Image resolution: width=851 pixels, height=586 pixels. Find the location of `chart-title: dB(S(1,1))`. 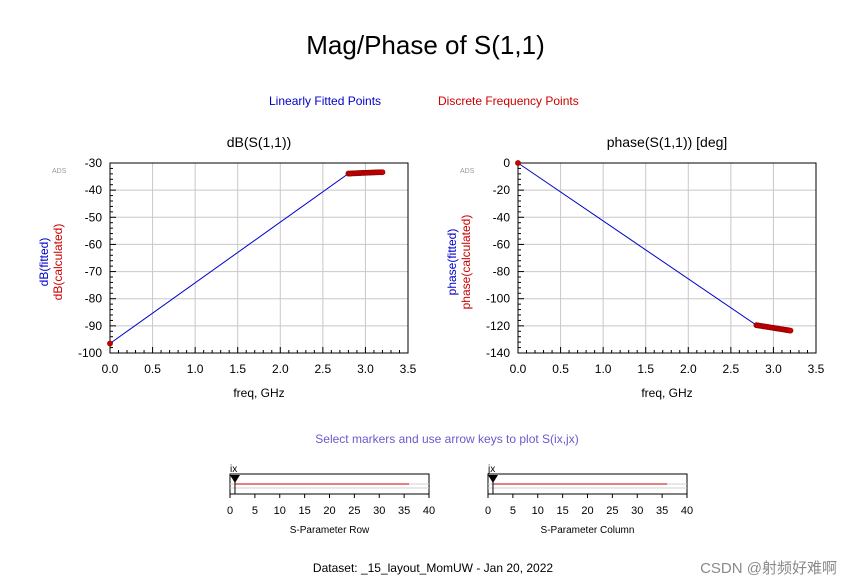

chart-title: dB(S(1,1)) is located at coordinates (259, 142).